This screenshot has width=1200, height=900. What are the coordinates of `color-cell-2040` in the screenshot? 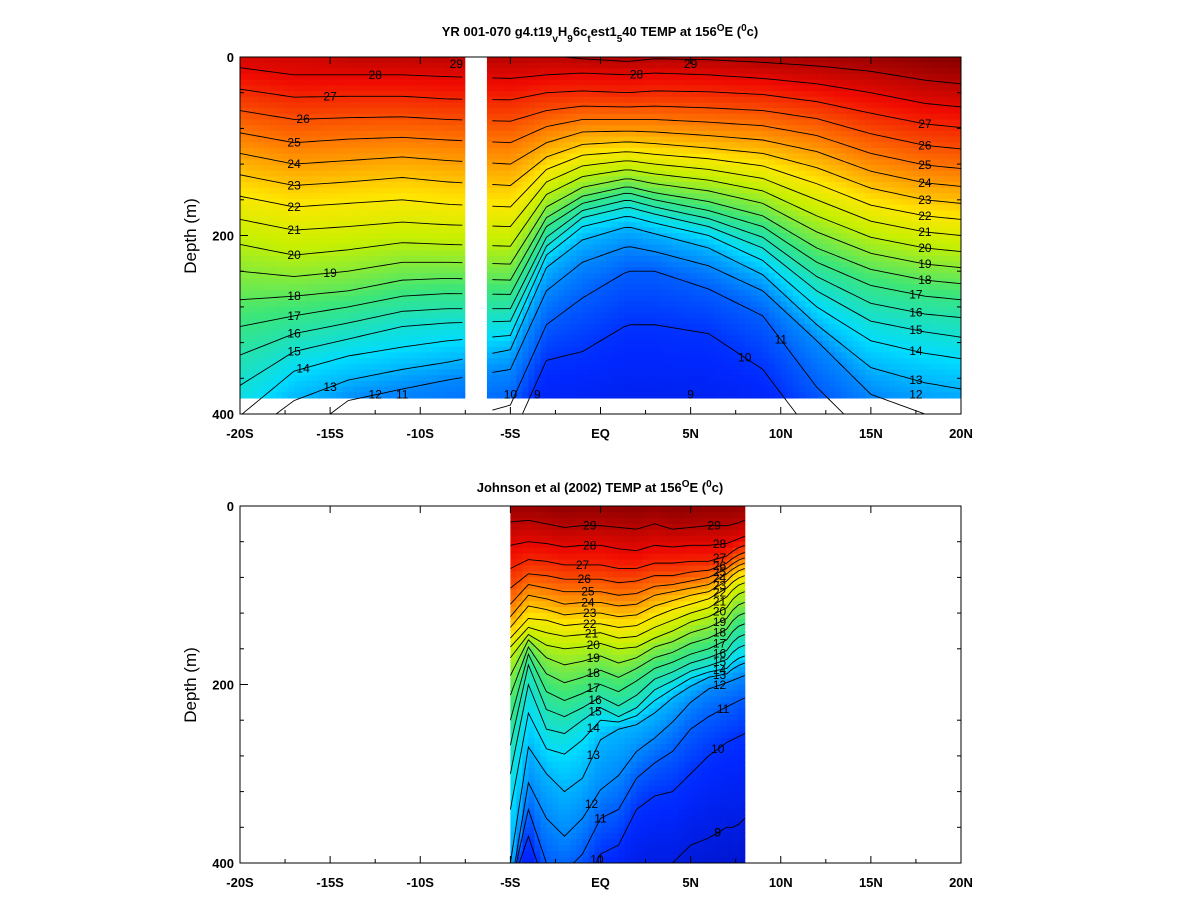 It's located at (447, 60).